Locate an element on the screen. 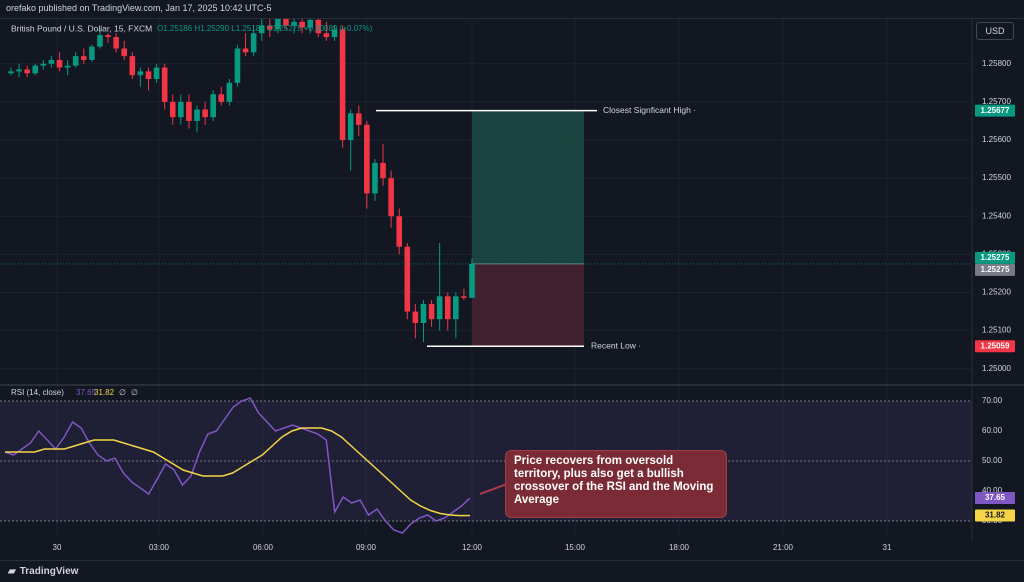 Image resolution: width=1024 pixels, height=582 pixels. rsi-tick-label: 40.00 is located at coordinates (992, 490).